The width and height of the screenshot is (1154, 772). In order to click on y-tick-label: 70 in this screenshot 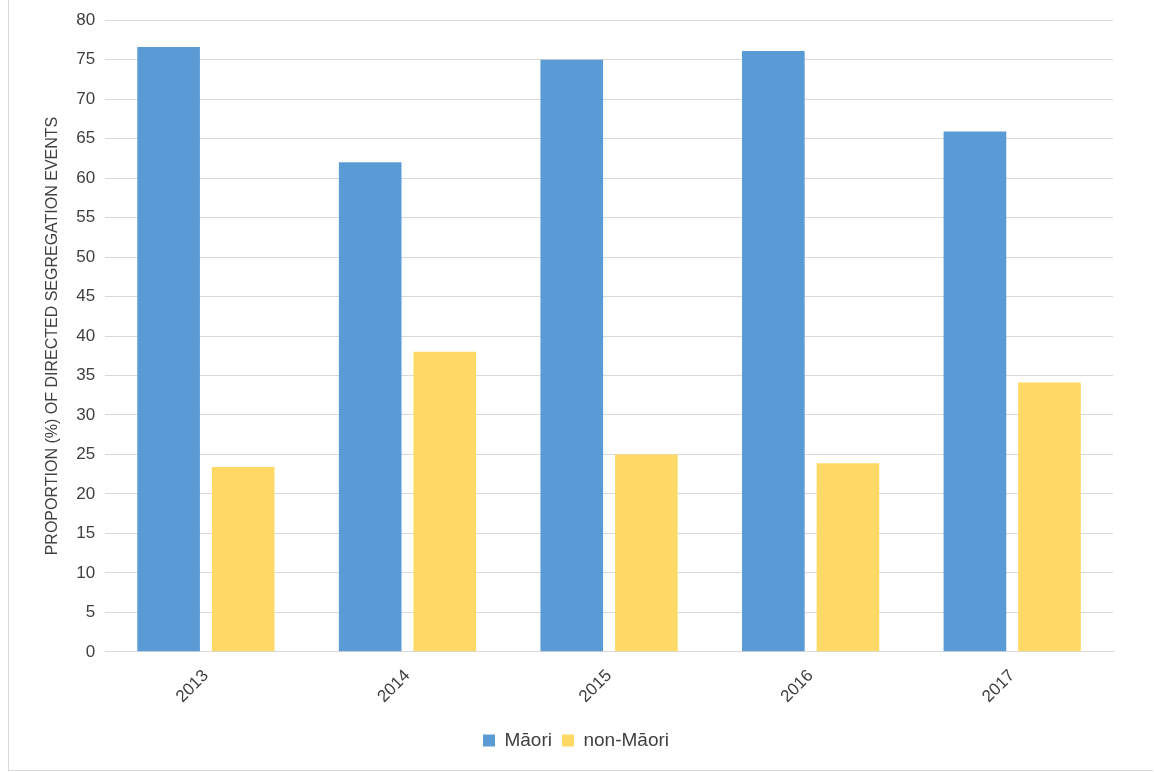, I will do `click(86, 98)`.